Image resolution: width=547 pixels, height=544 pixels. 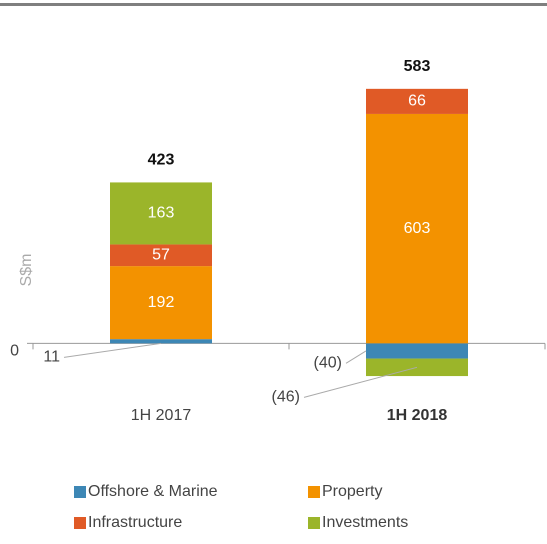 I want to click on value-label: 66, so click(x=417, y=101).